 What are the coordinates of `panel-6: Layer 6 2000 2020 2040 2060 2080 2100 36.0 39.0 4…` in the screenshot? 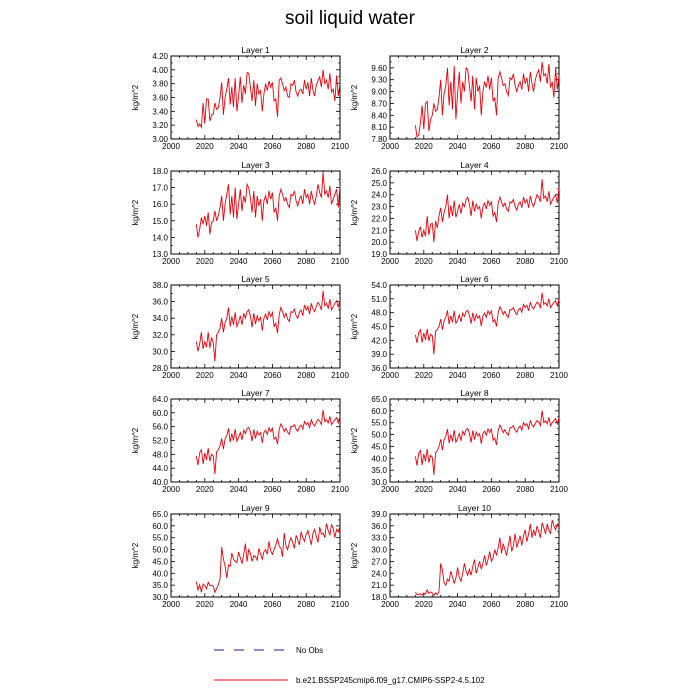 It's located at (459, 327).